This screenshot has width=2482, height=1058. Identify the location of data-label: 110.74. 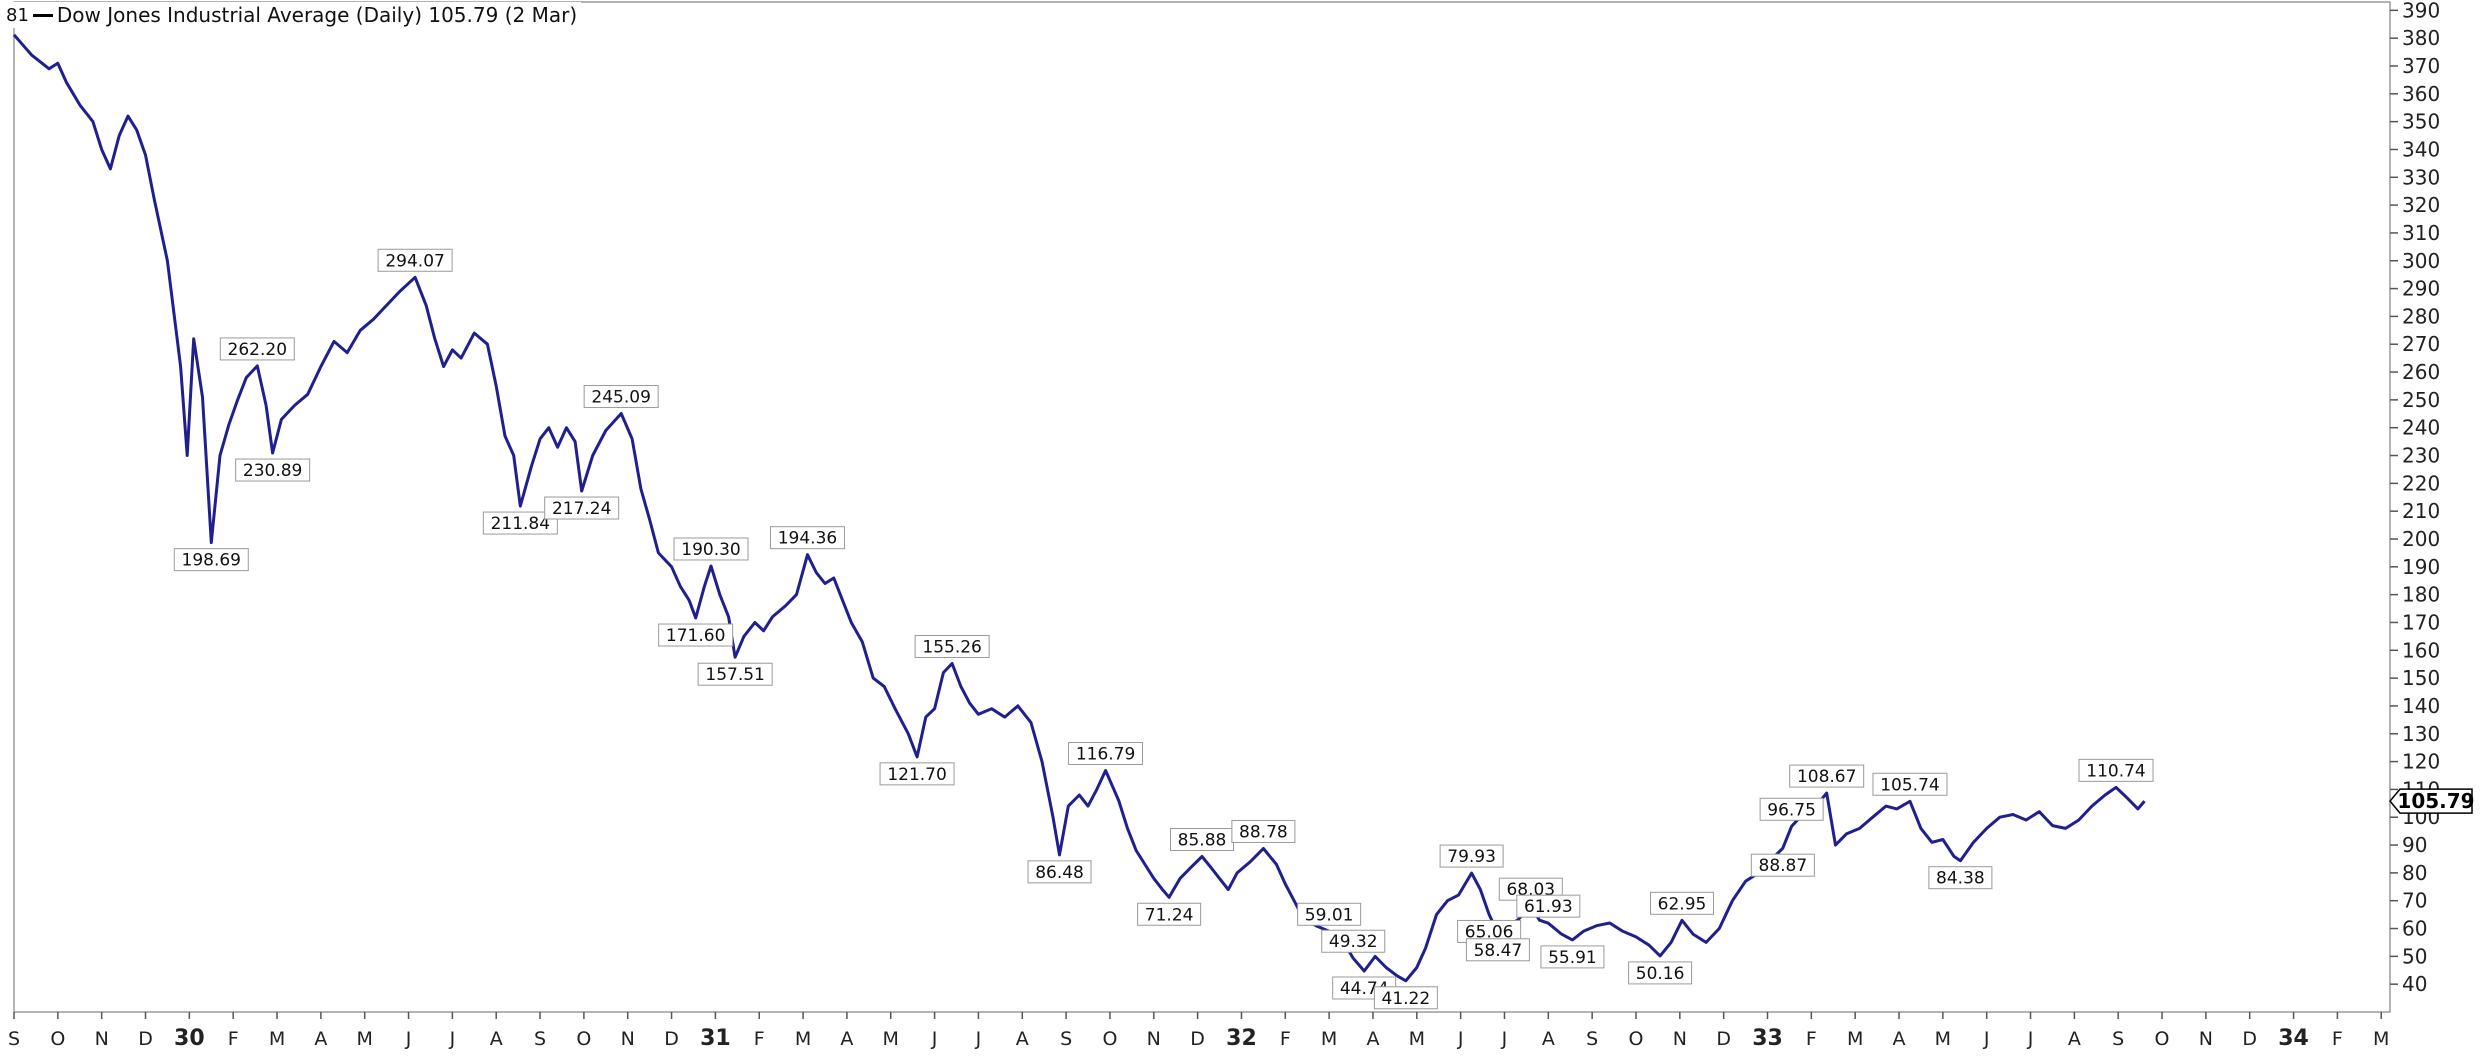
(2116, 770).